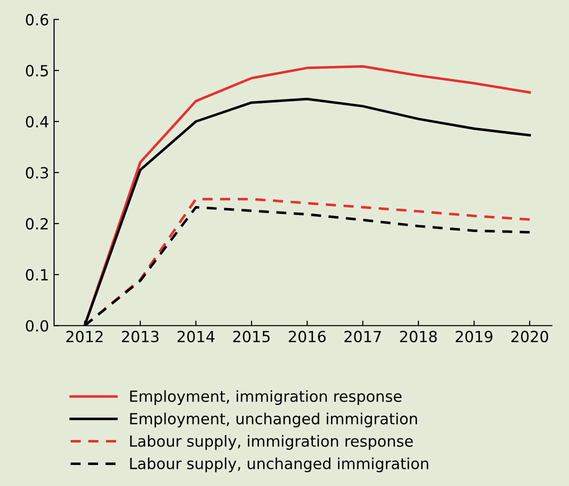  What do you see at coordinates (279, 464) in the screenshot?
I see `legend-label: Labour supply, unchanged immigration` at bounding box center [279, 464].